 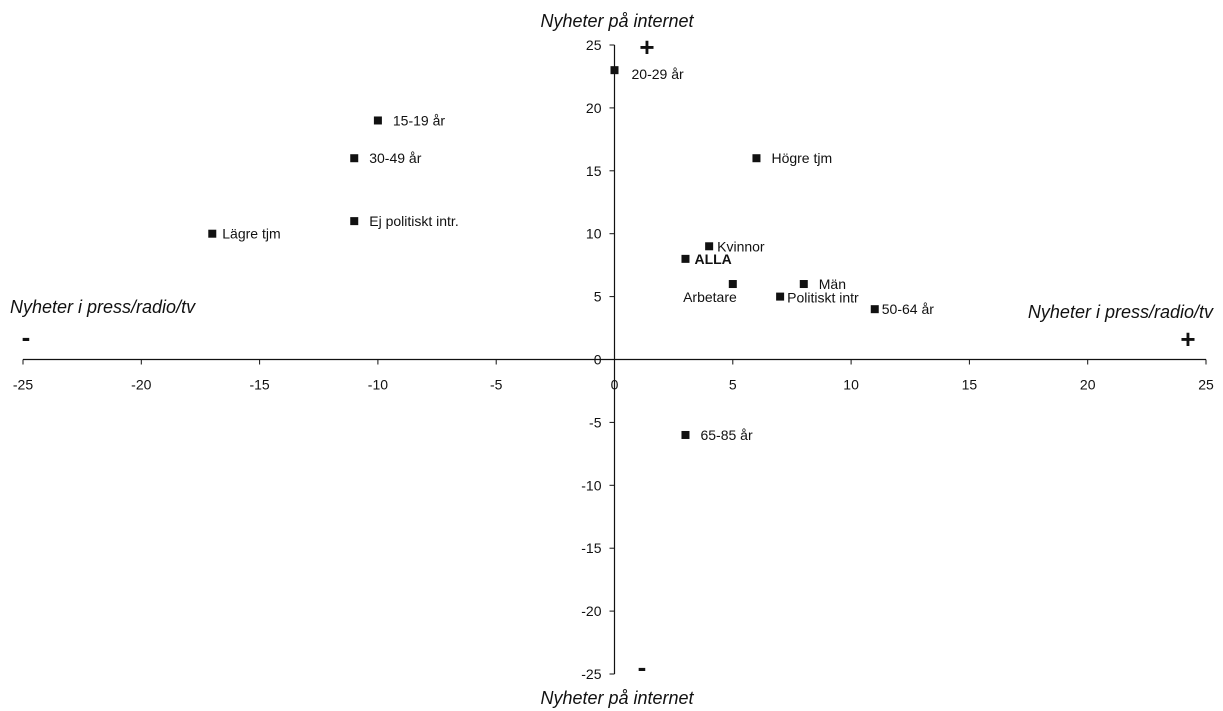 What do you see at coordinates (908, 309) in the screenshot?
I see `data-point-label: 50-64 år` at bounding box center [908, 309].